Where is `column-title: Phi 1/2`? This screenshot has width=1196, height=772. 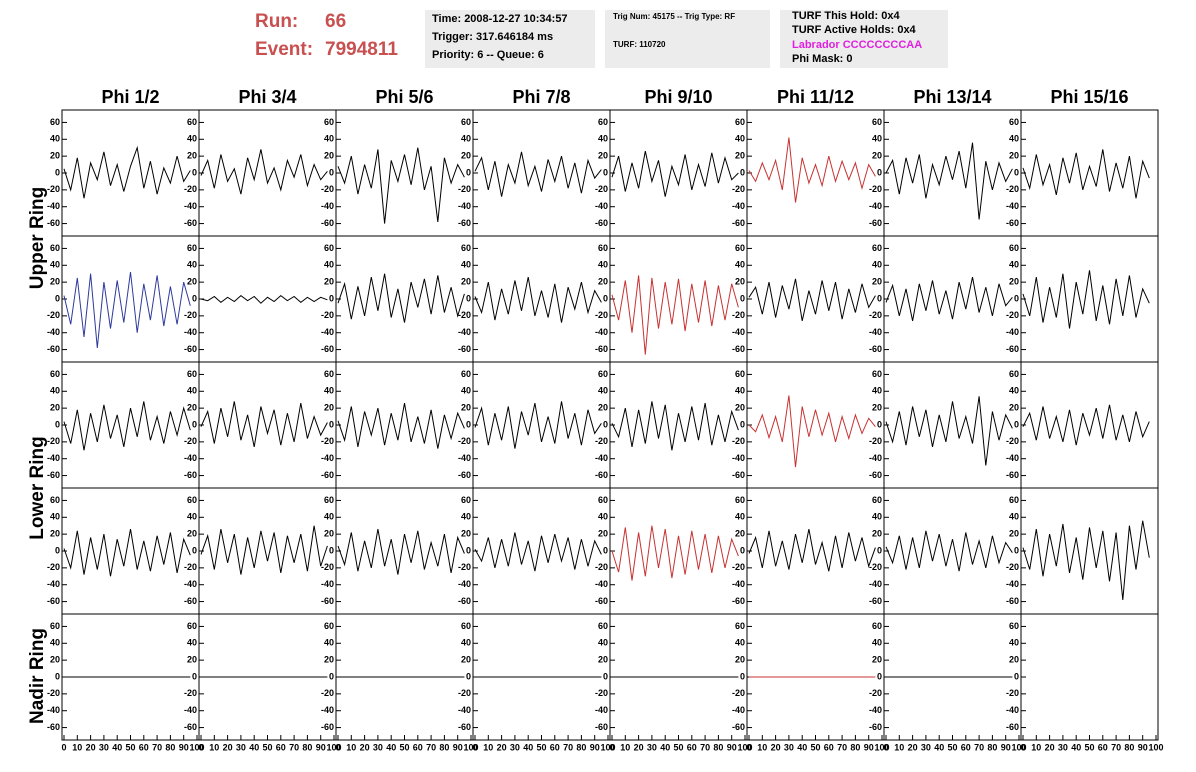
column-title: Phi 1/2 is located at coordinates (130, 97).